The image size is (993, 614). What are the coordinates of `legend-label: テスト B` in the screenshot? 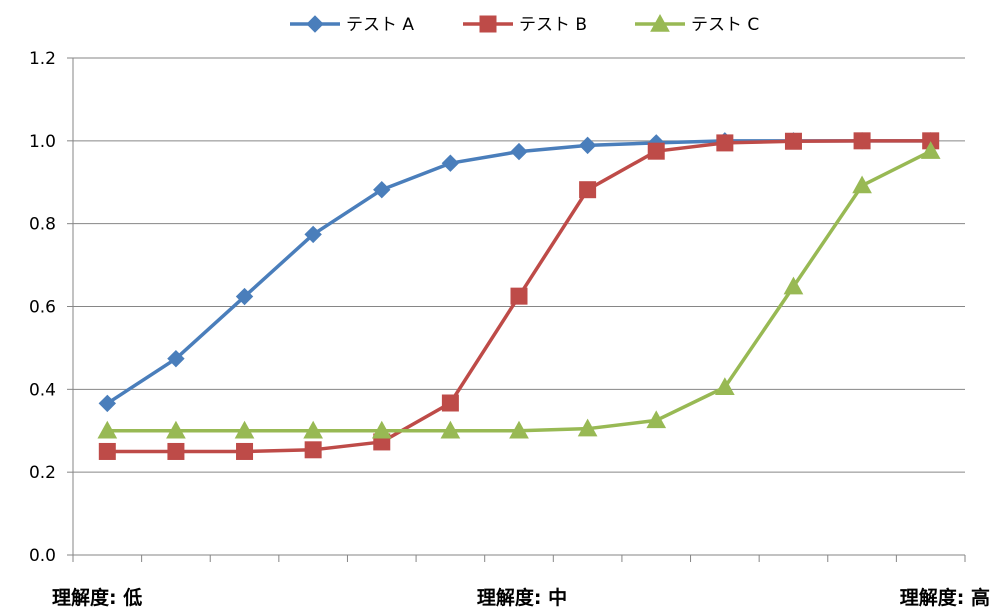 It's located at (553, 25).